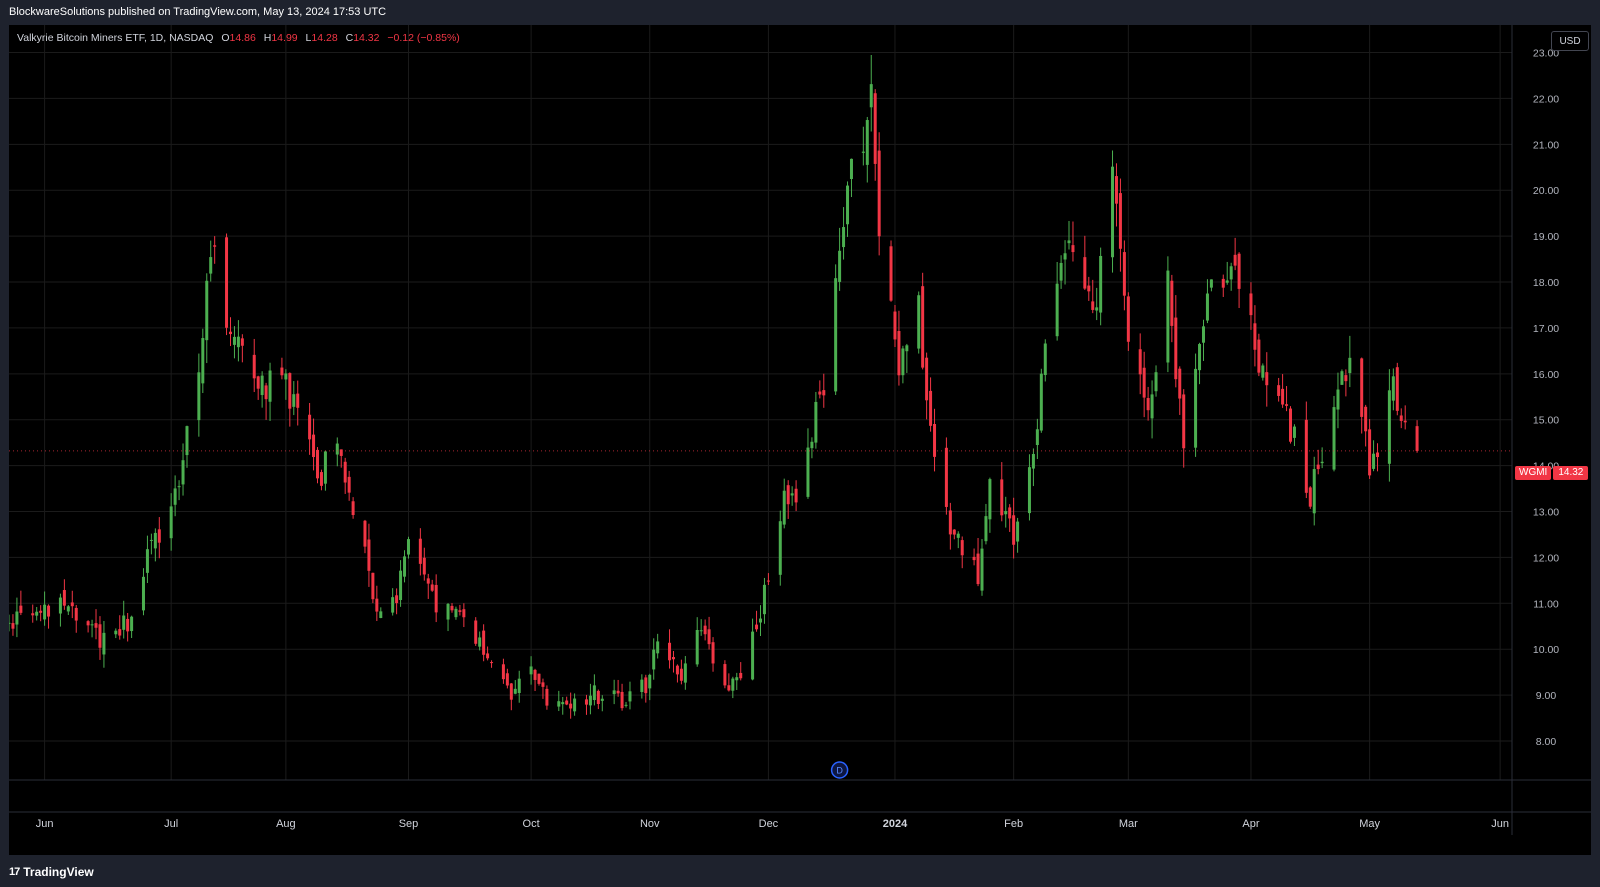 The width and height of the screenshot is (1600, 887). I want to click on y-tick-label: 19.00, so click(1546, 237).